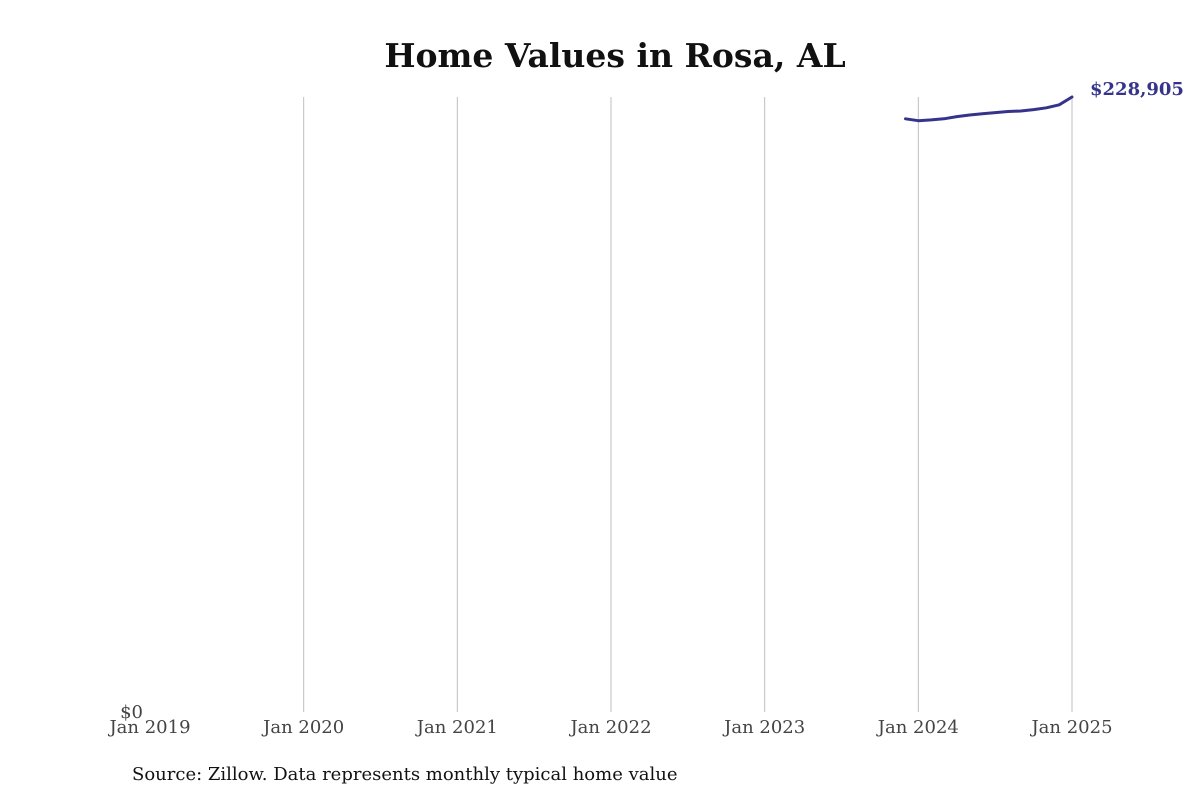  I want to click on x-tick-label: Jan 2019, so click(148, 727).